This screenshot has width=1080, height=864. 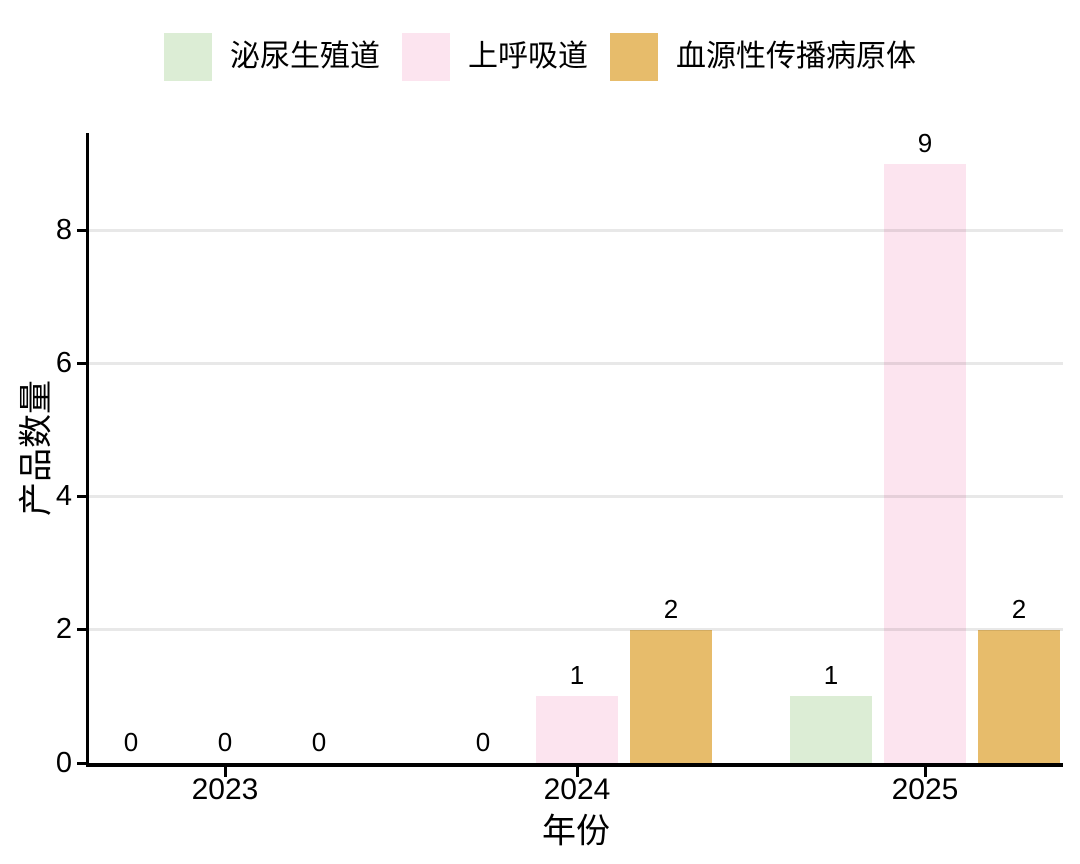 I want to click on legend-item-urogenital-tract: 泌尿生殖道, so click(x=272, y=57).